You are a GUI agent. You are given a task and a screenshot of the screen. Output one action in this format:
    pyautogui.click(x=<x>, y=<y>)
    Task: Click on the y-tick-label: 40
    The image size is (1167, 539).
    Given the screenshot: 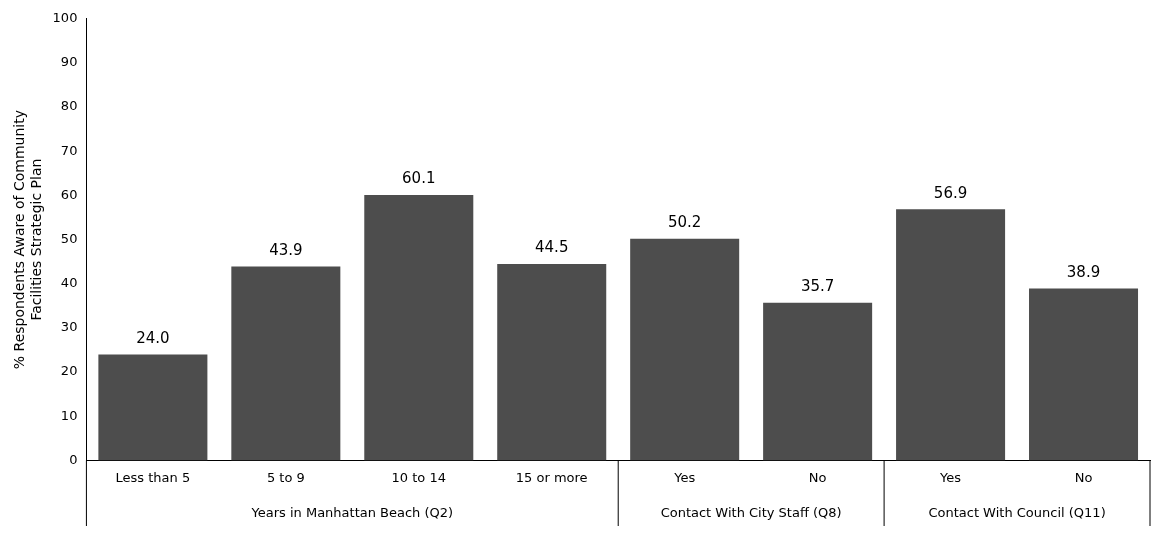 What is the action you would take?
    pyautogui.click(x=69, y=283)
    